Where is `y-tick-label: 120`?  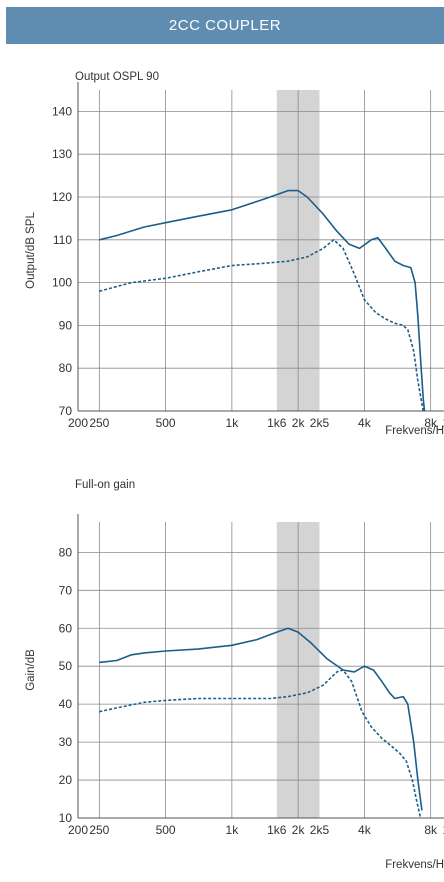
y-tick-label: 120 is located at coordinates (62, 197).